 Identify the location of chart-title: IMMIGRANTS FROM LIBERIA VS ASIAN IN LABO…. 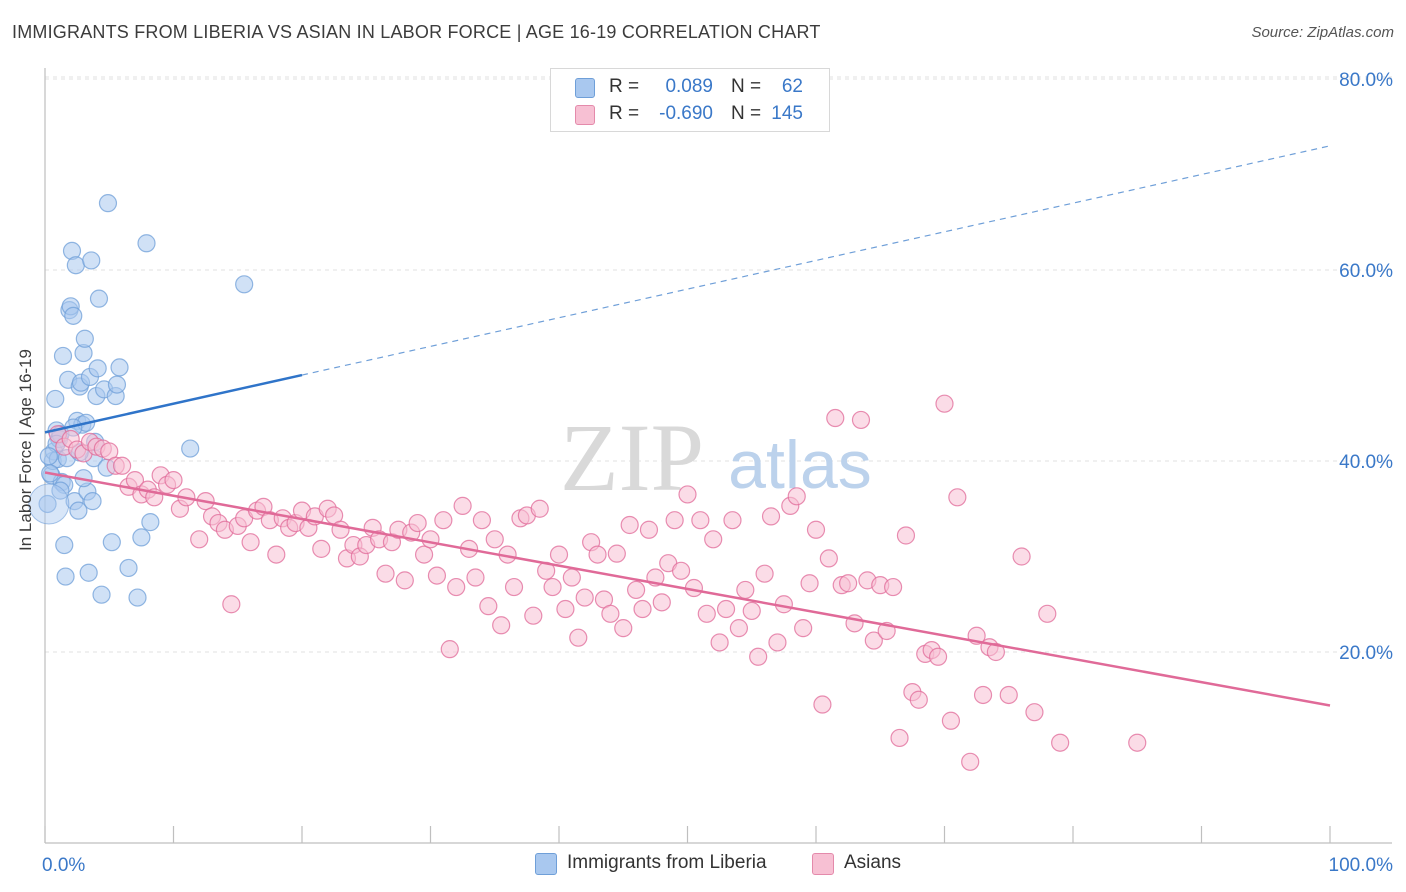
(416, 32).